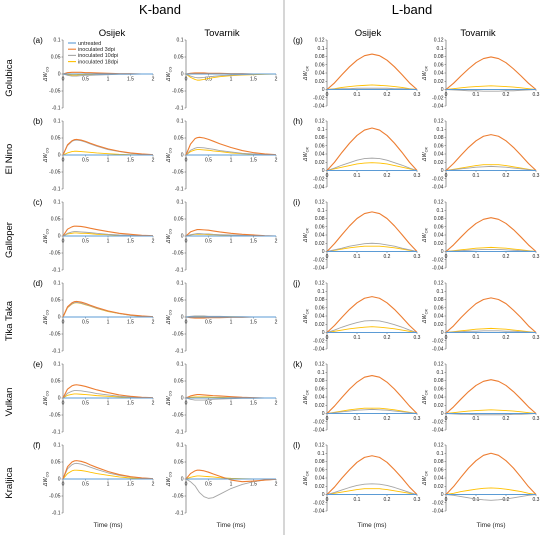 The height and width of the screenshot is (535, 550). Describe the element at coordinates (178, 173) in the screenshot. I see `y-tick-label: -0.05` at that location.